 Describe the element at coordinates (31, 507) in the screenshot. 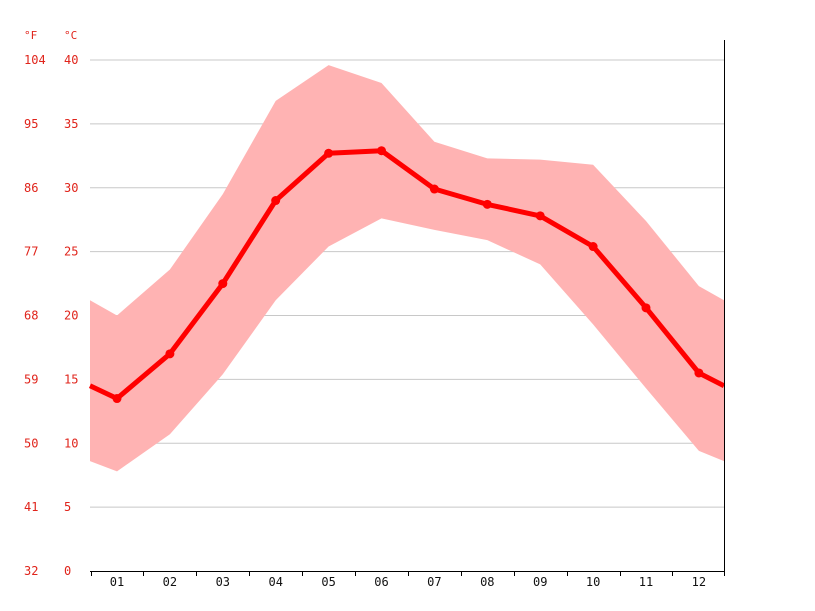

I see `y-tick-fahrenheit: 41` at that location.